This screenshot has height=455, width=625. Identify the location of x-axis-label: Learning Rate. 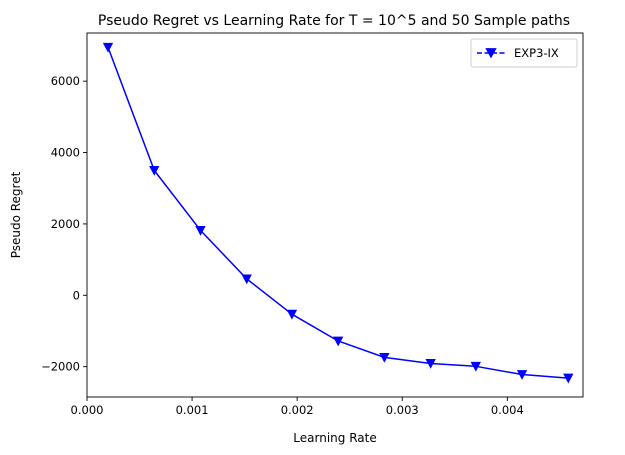
(334, 438).